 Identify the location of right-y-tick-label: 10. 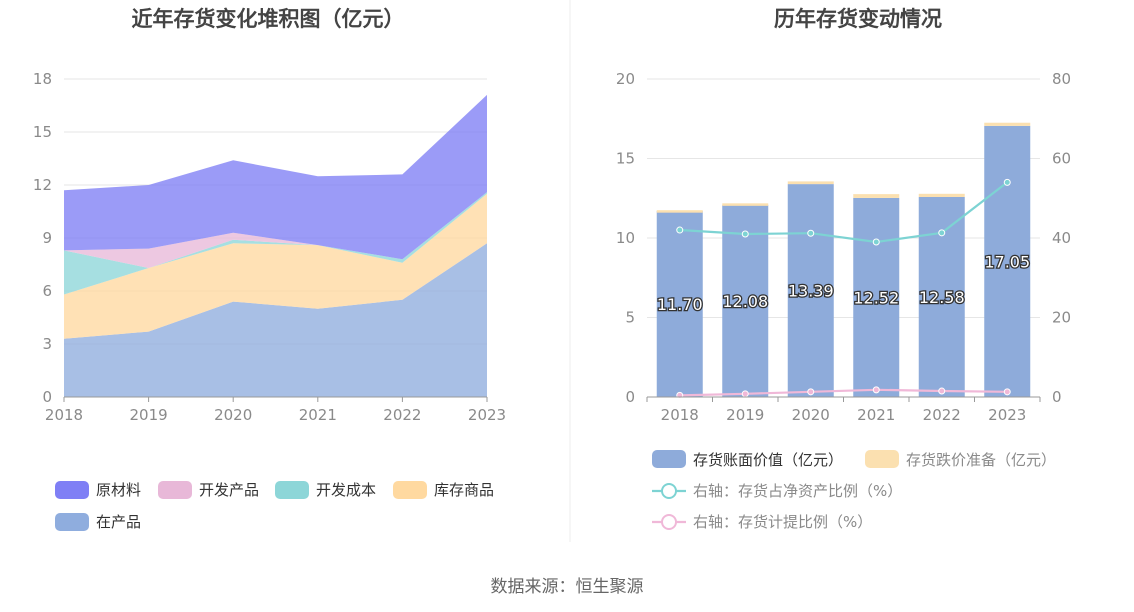
(625, 238).